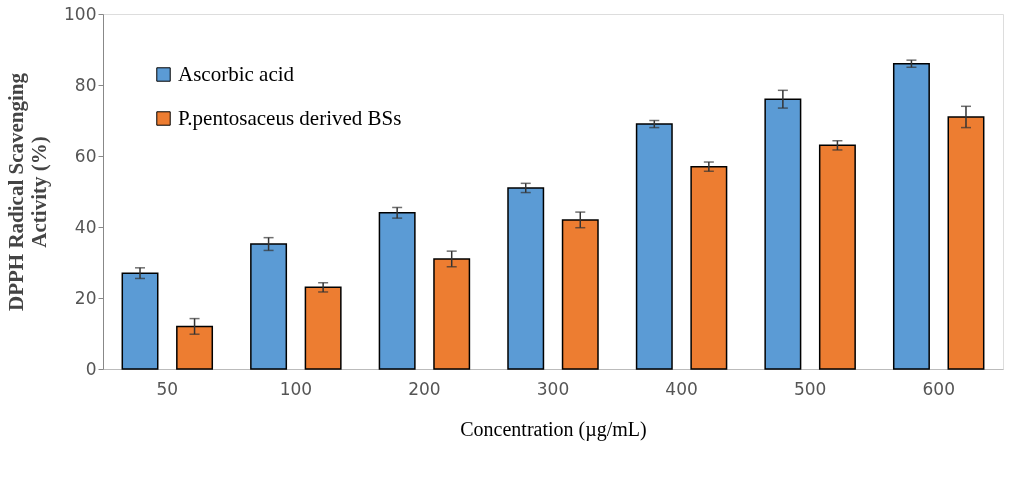 This screenshot has height=477, width=1033. Describe the element at coordinates (938, 388) in the screenshot. I see `x-tick-label: 600` at that location.